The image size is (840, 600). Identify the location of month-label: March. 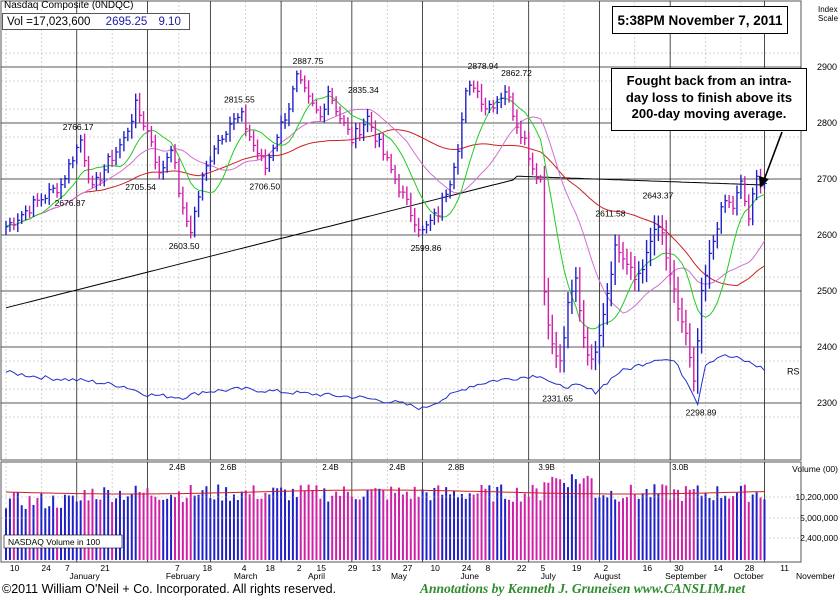
(246, 576).